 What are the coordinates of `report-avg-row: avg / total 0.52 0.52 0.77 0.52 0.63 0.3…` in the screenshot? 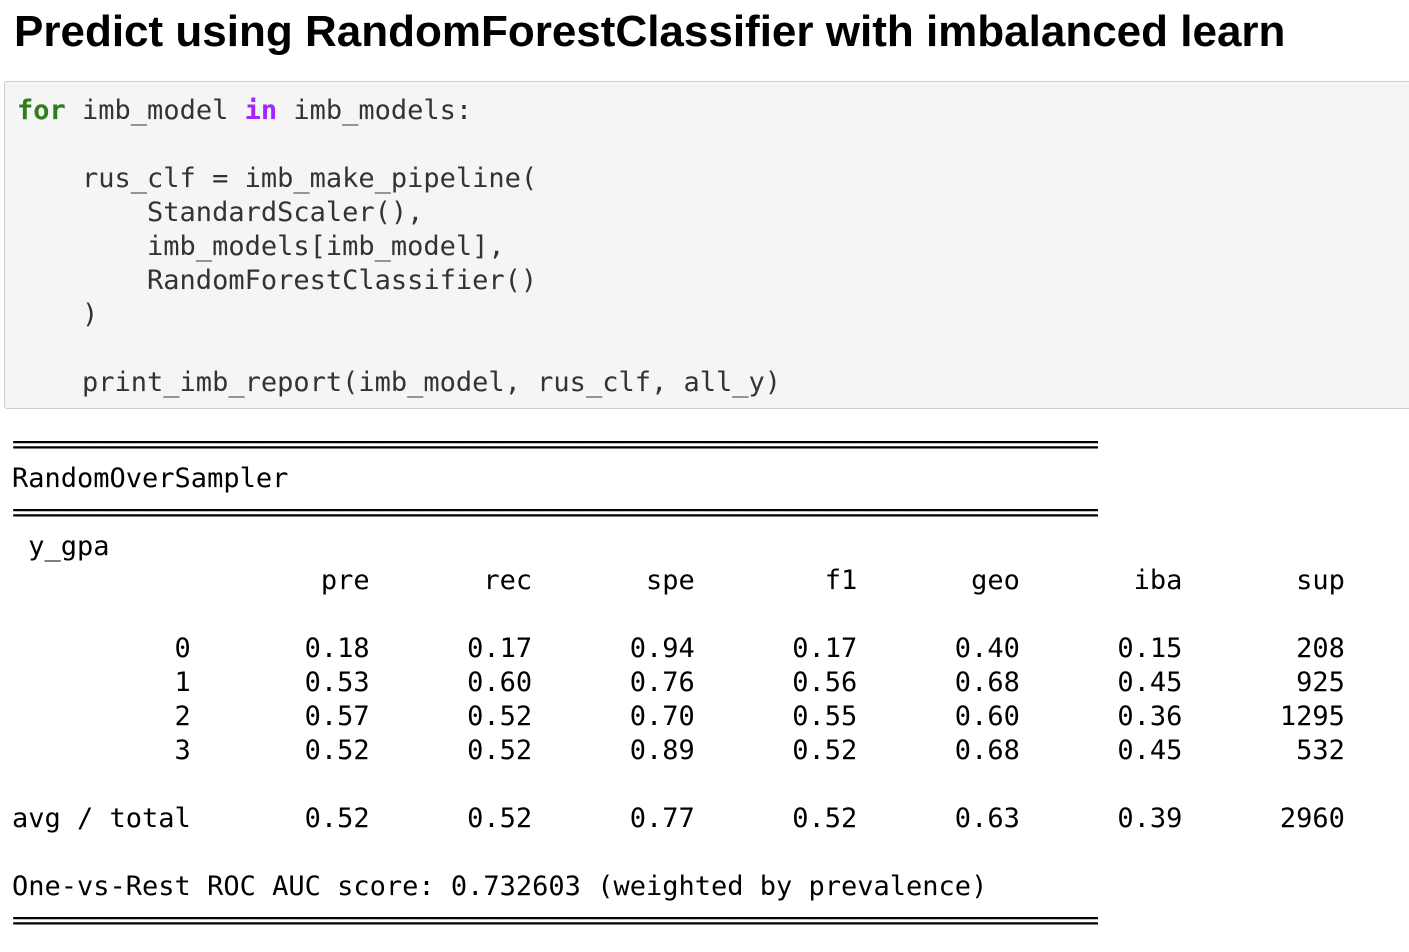 It's located at (678, 818).